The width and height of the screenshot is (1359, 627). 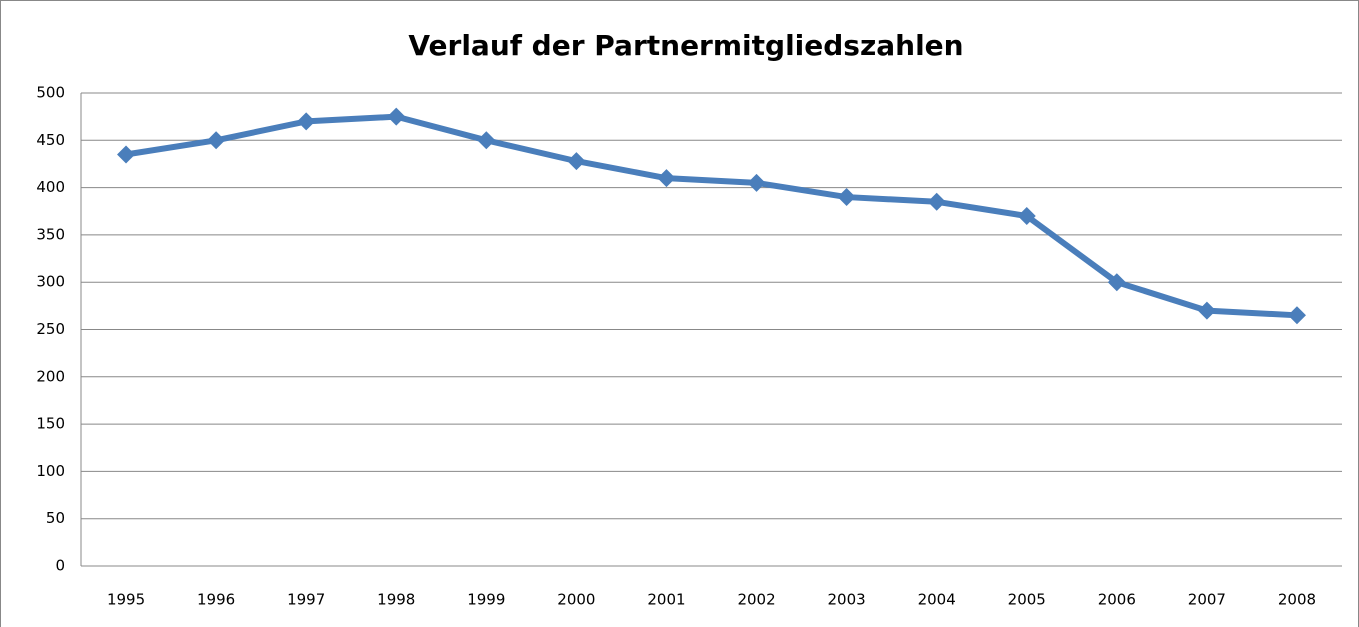 I want to click on y-tick-label: 50, so click(x=55, y=518).